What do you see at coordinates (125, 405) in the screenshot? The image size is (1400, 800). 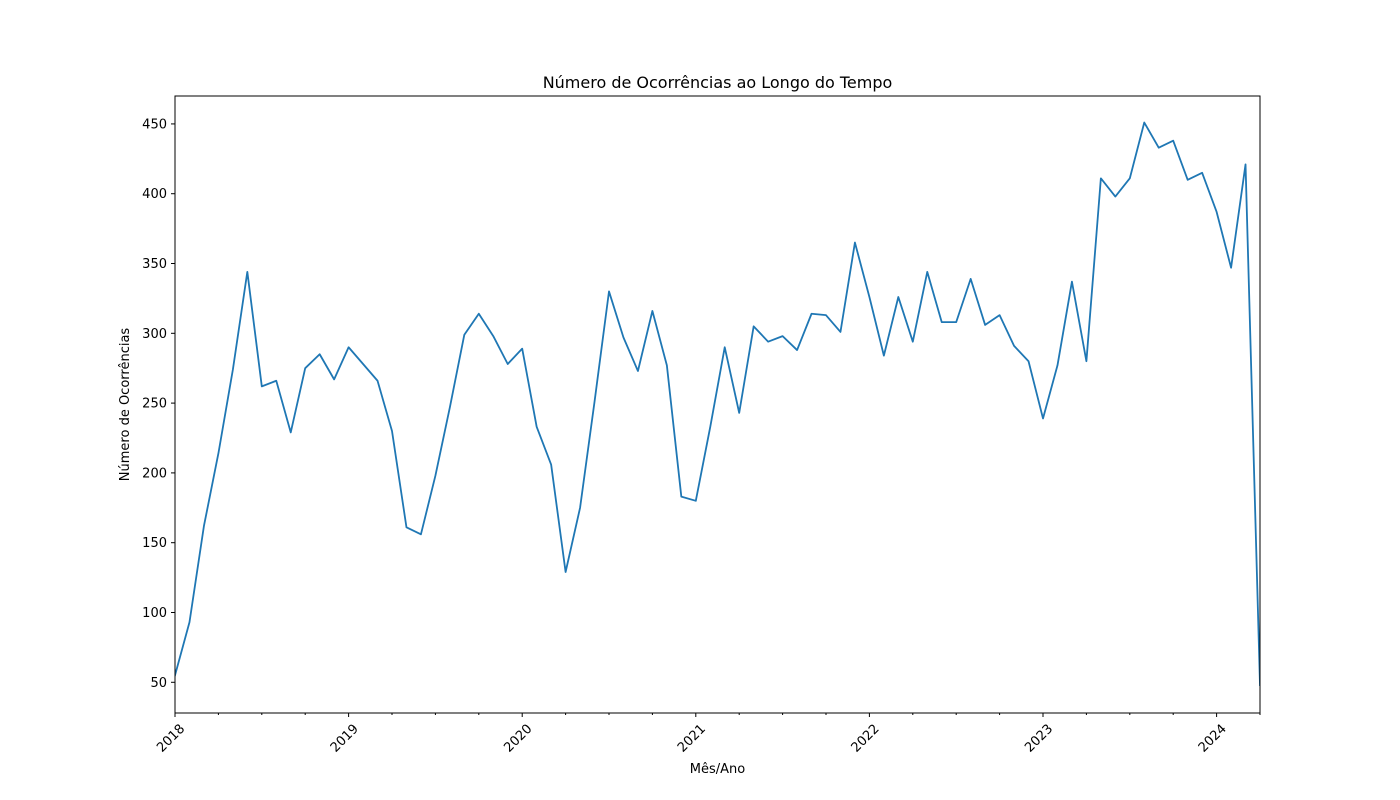 I see `y-axis-label: Número de Ocorrências` at bounding box center [125, 405].